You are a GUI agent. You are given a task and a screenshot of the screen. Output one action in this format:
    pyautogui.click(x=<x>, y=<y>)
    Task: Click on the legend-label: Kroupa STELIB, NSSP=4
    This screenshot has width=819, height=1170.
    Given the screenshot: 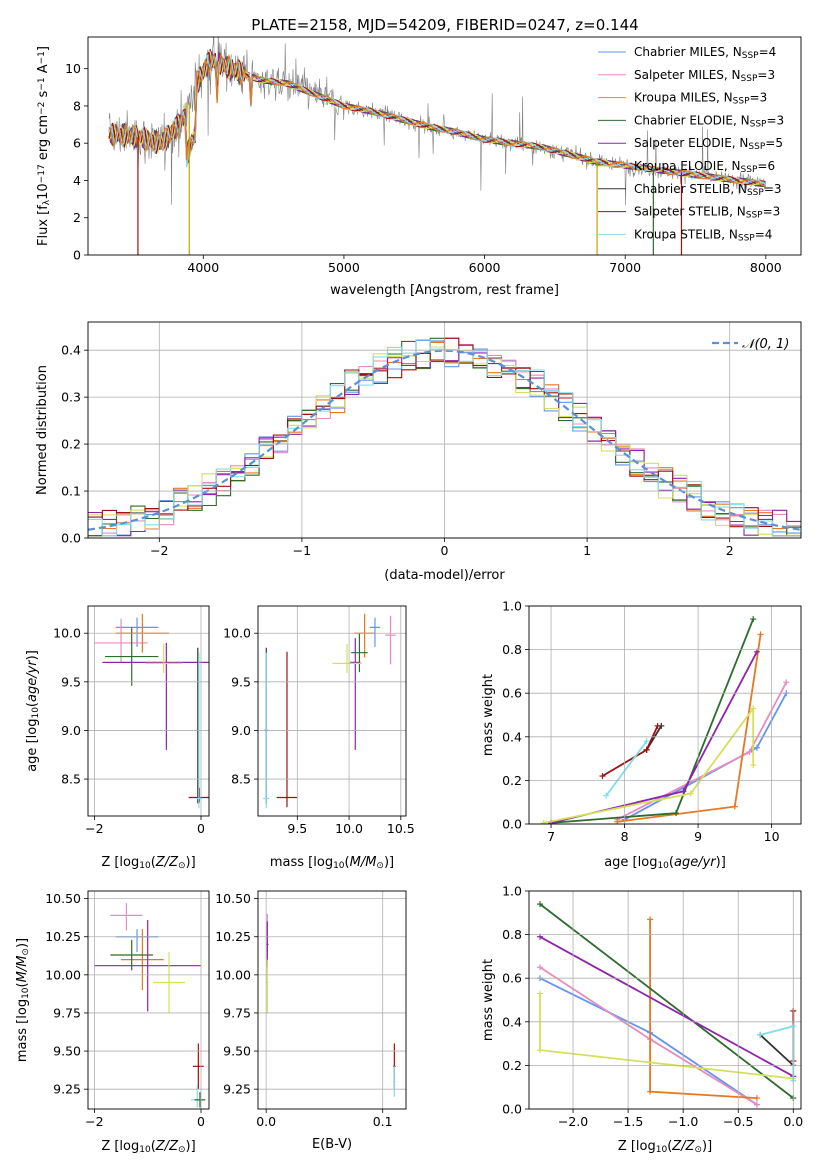 What is the action you would take?
    pyautogui.click(x=703, y=235)
    